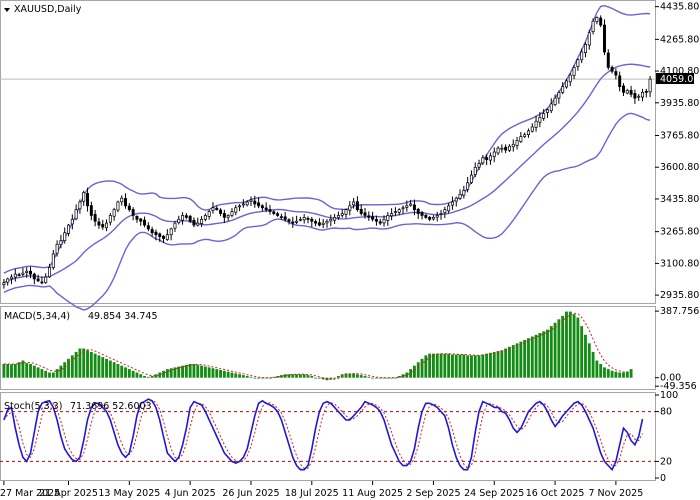 This screenshot has height=500, width=700. Describe the element at coordinates (372, 493) in the screenshot. I see `time-axis-label: 11 Aug 2025` at that location.